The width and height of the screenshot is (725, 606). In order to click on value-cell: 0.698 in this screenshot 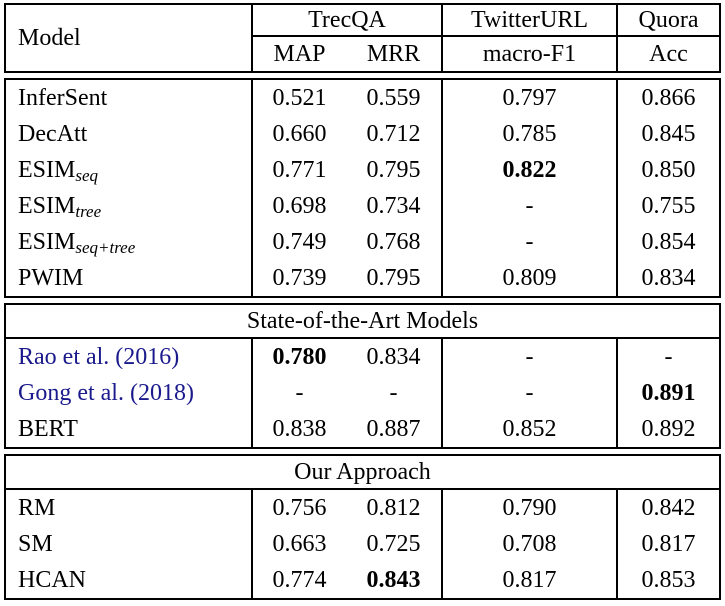, I will do `click(298, 206)`.